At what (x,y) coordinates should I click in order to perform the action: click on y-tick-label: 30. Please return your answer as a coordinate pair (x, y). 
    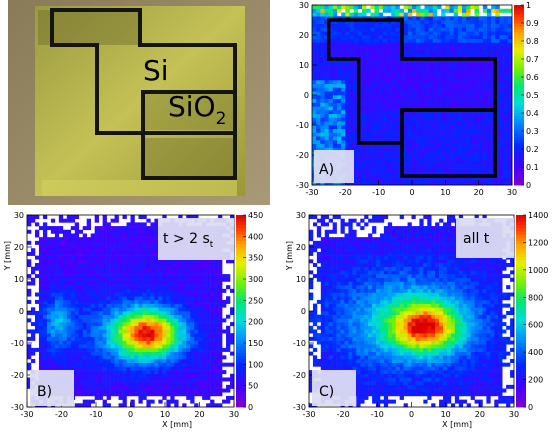
    Looking at the image, I should click on (19, 215).